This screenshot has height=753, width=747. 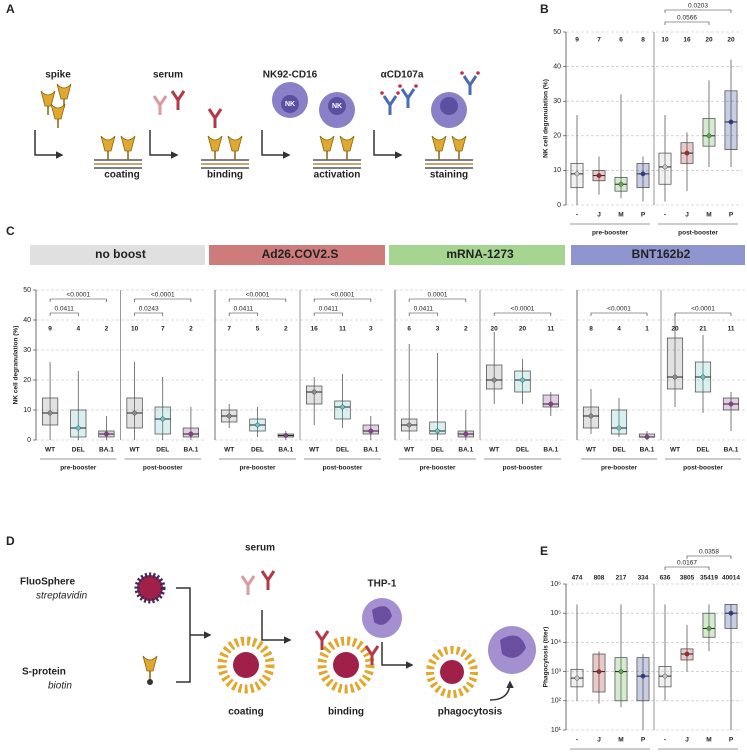 What do you see at coordinates (149, 309) in the screenshot?
I see `p-value: 0.0243` at bounding box center [149, 309].